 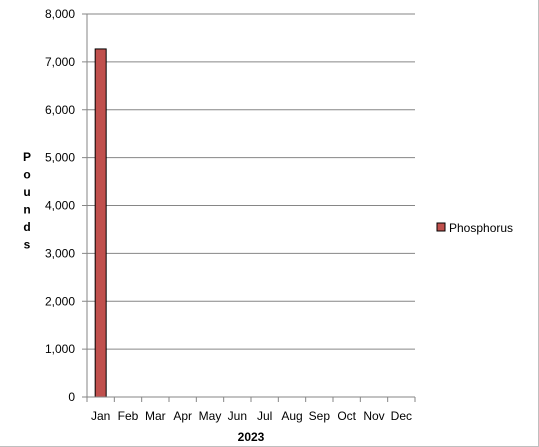 I want to click on y-tick-label: 4,000, so click(x=60, y=206).